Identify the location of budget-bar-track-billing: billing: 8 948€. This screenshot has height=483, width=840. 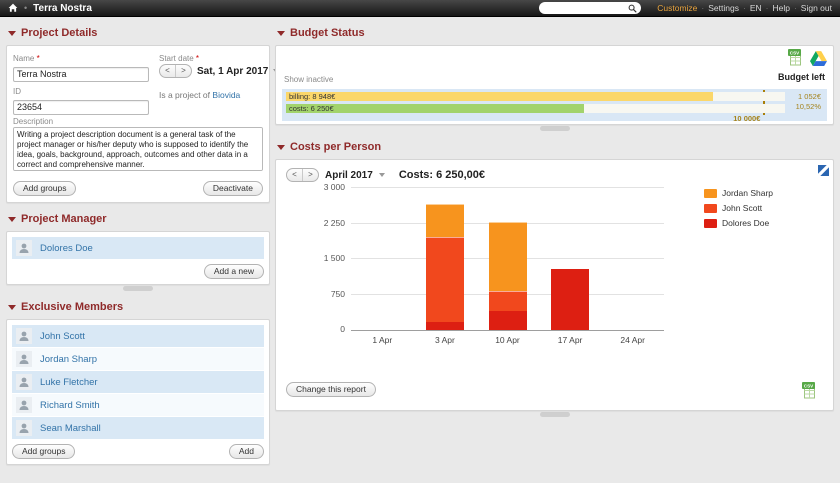
(536, 96).